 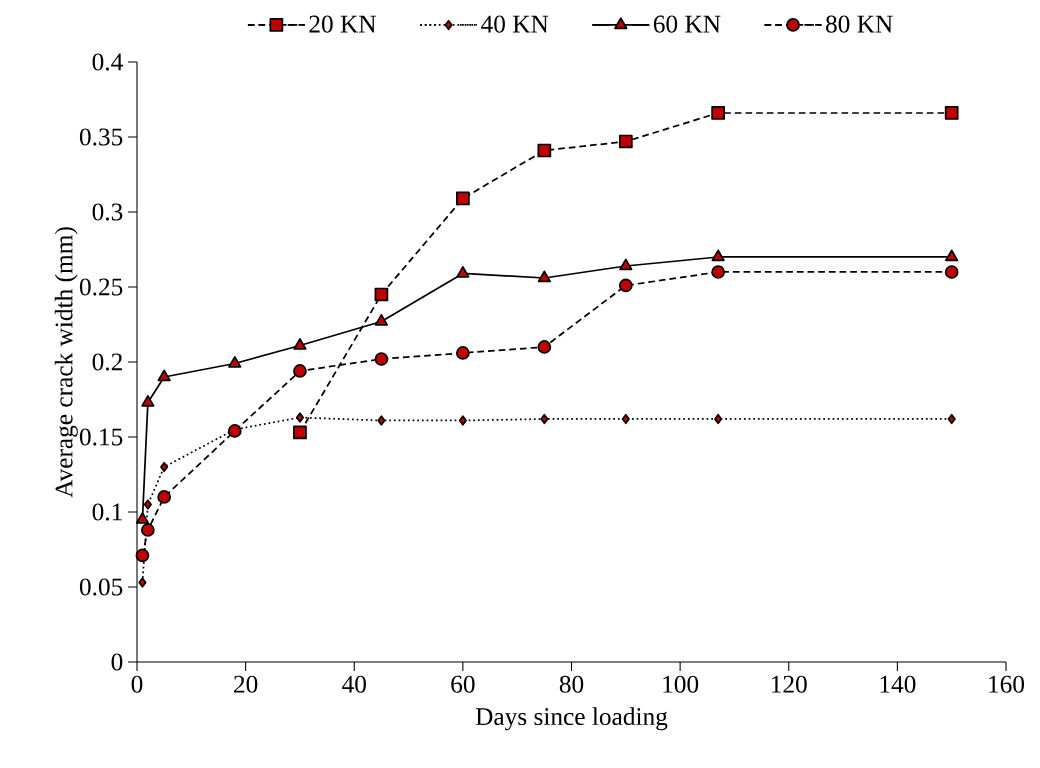 I want to click on x-tick-label: 120, so click(x=789, y=684).